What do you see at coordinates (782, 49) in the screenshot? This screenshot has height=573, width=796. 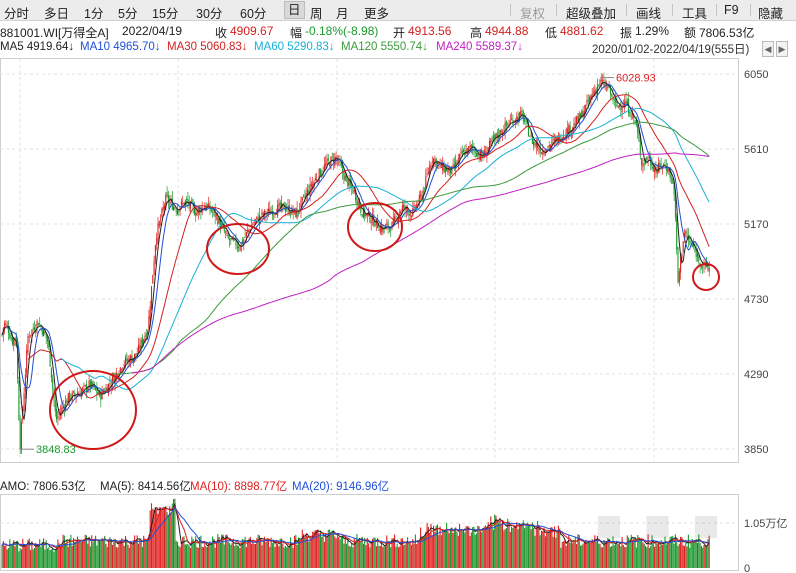 I see `scroll-right-button: ▶` at bounding box center [782, 49].